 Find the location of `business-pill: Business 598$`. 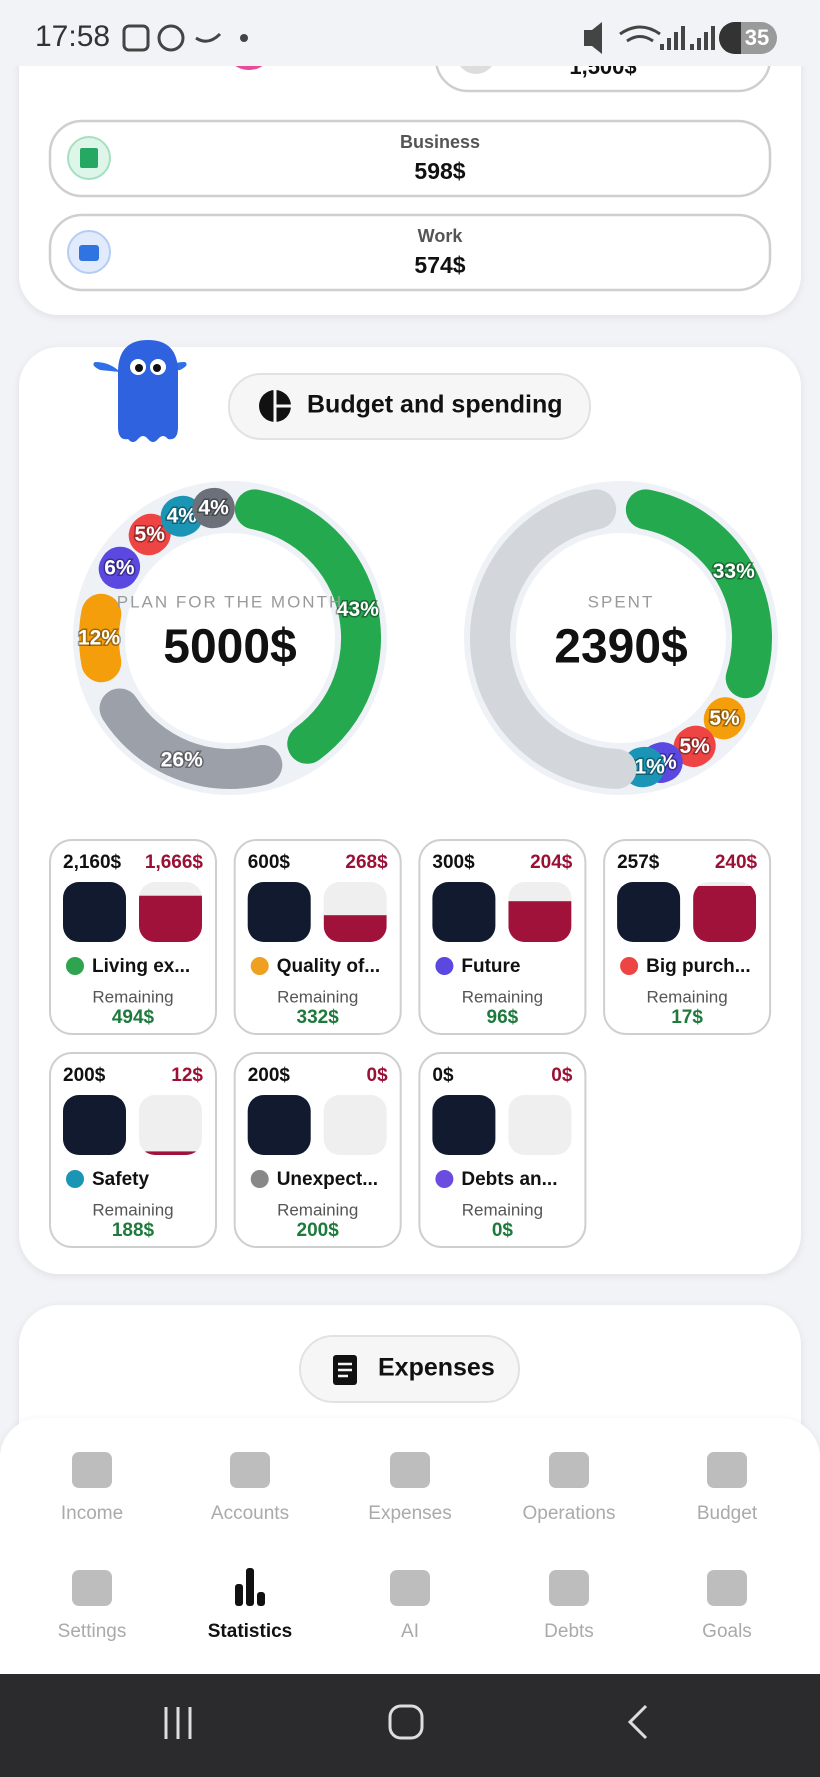

business-pill: Business 598$ is located at coordinates (410, 158).